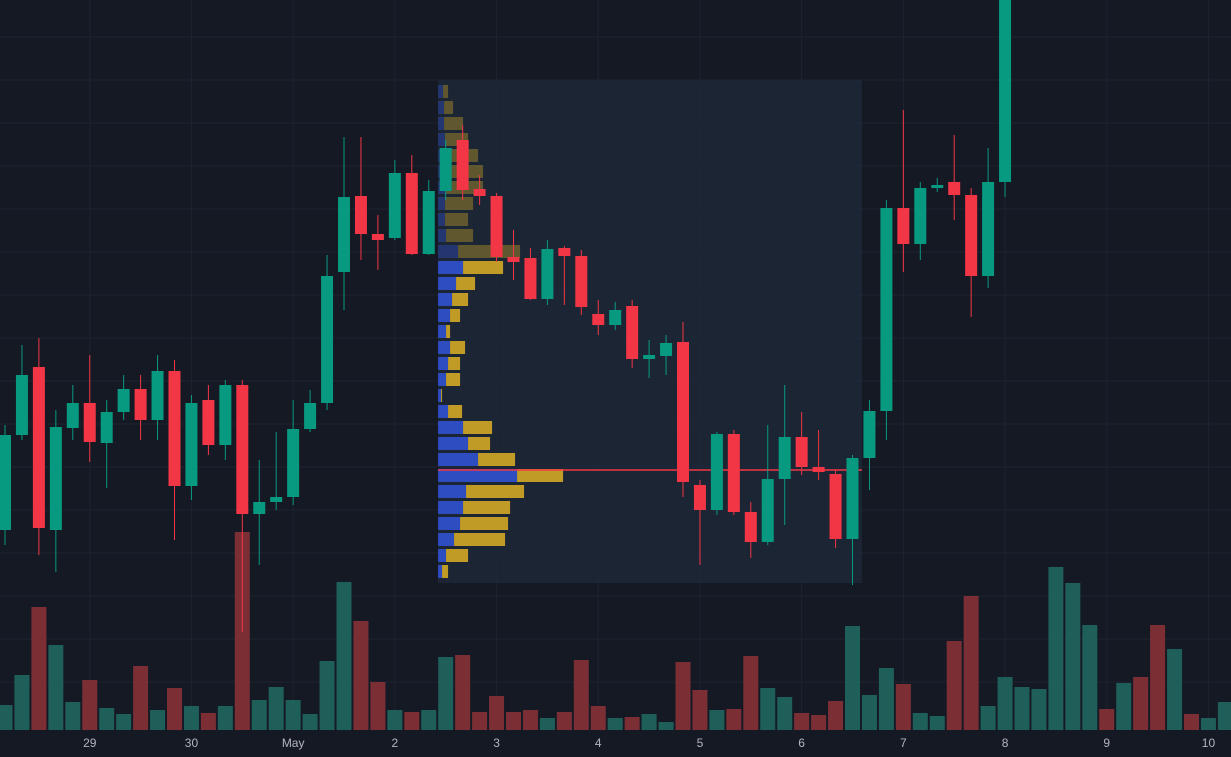 Image resolution: width=1231 pixels, height=757 pixels. What do you see at coordinates (700, 743) in the screenshot?
I see `x-tick-label: 5` at bounding box center [700, 743].